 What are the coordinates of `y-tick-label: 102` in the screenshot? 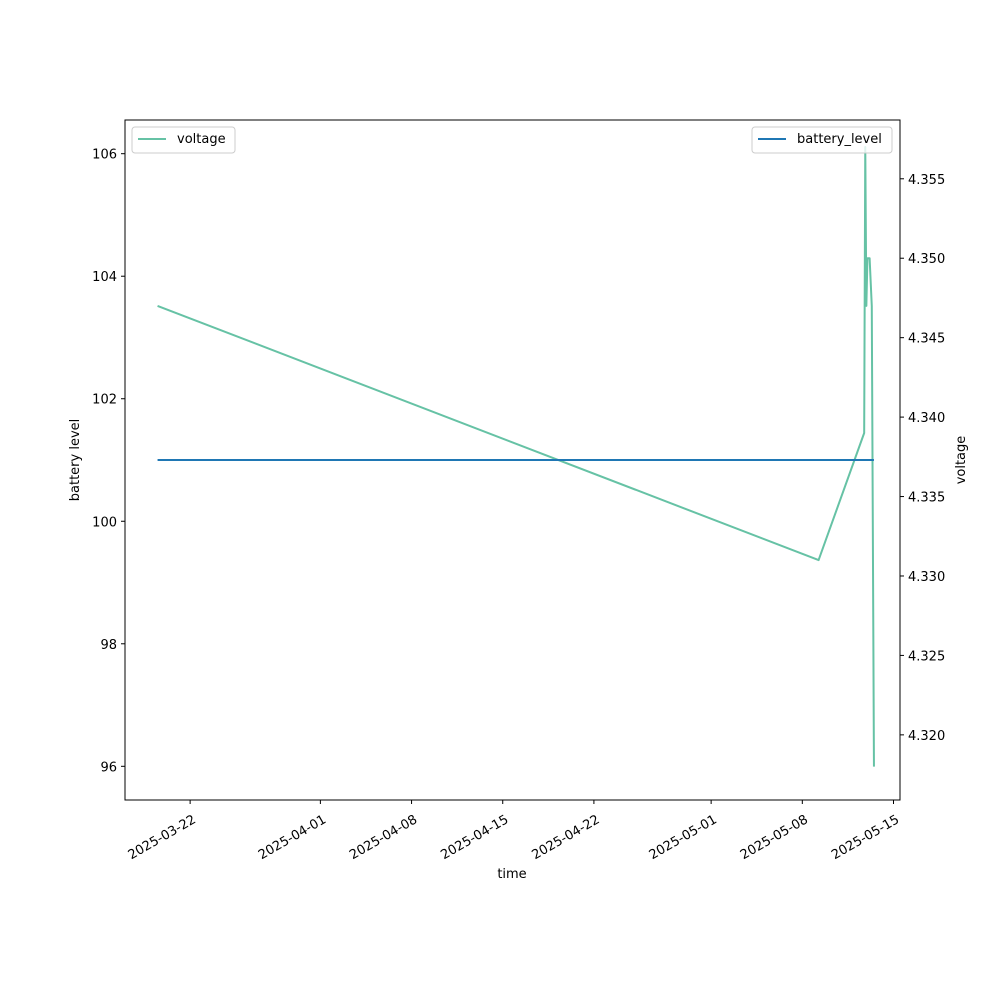 It's located at (104, 400).